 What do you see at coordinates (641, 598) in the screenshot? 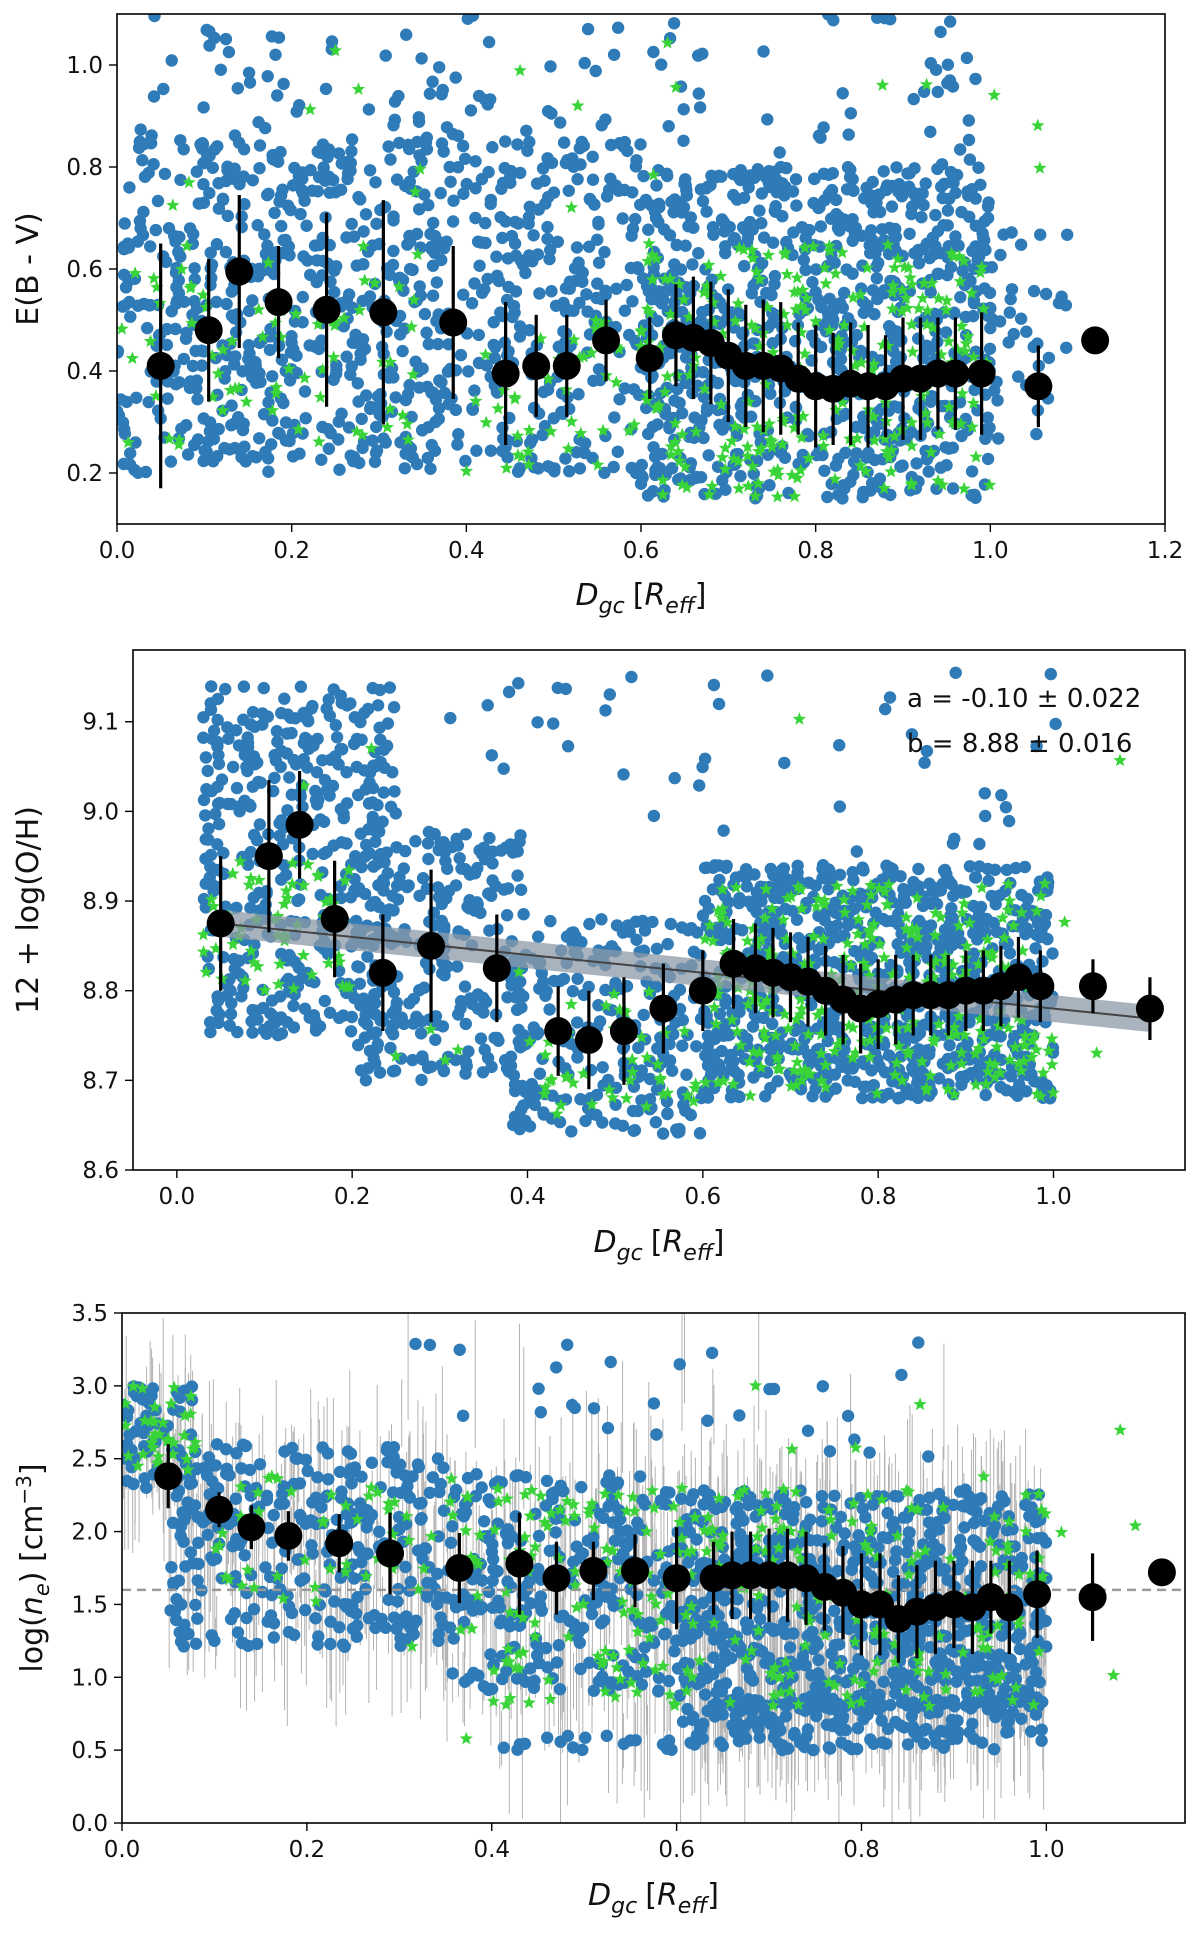
I see `x-axis-label-ebv: Dgc [Reff]` at bounding box center [641, 598].